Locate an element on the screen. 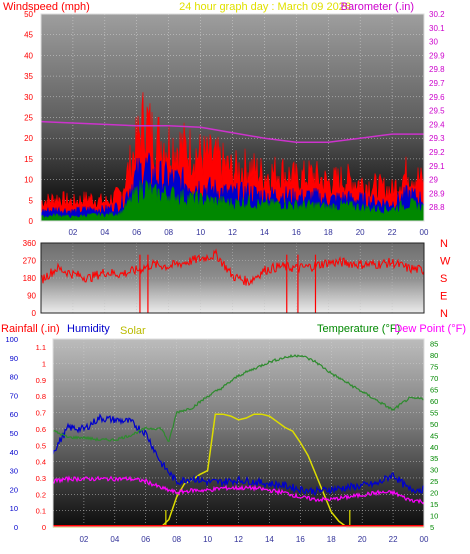 This screenshot has width=470, height=554. barometer-y-tick-2: 29 is located at coordinates (433, 180).